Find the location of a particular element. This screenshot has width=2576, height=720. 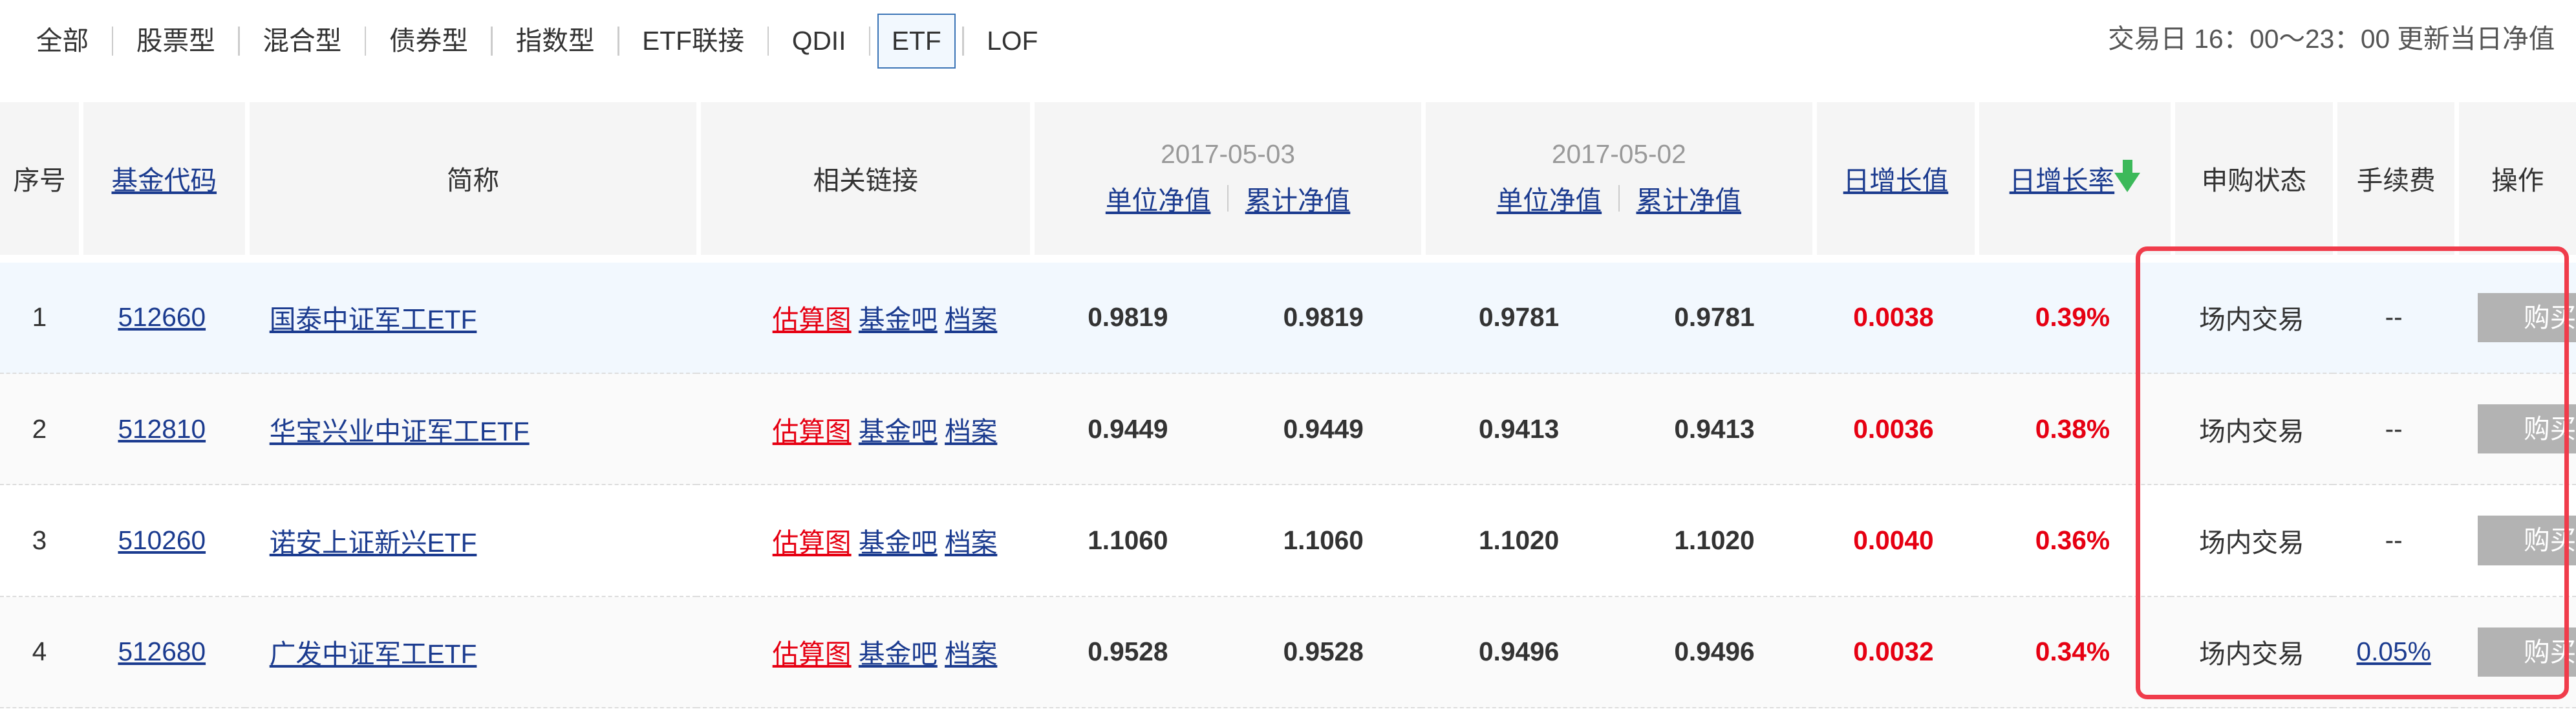

date2-label: 2017-05-02 is located at coordinates (1618, 154).